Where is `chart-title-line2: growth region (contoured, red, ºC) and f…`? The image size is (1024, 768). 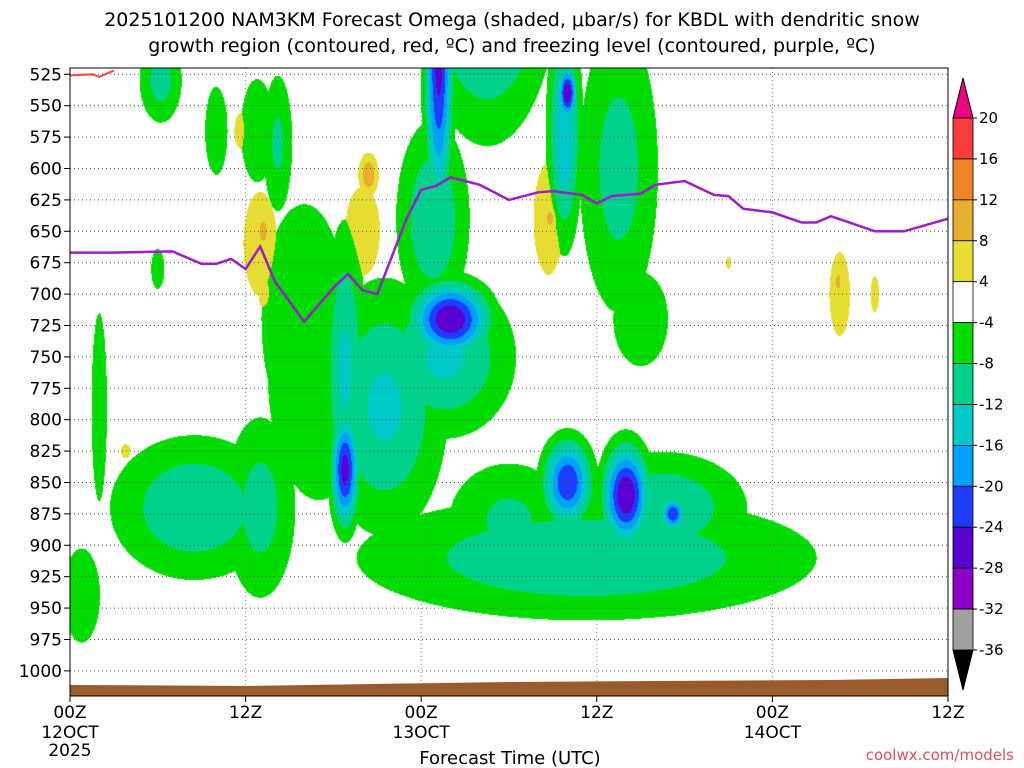
chart-title-line2: growth region (contoured, red, ºC) and f… is located at coordinates (511, 46).